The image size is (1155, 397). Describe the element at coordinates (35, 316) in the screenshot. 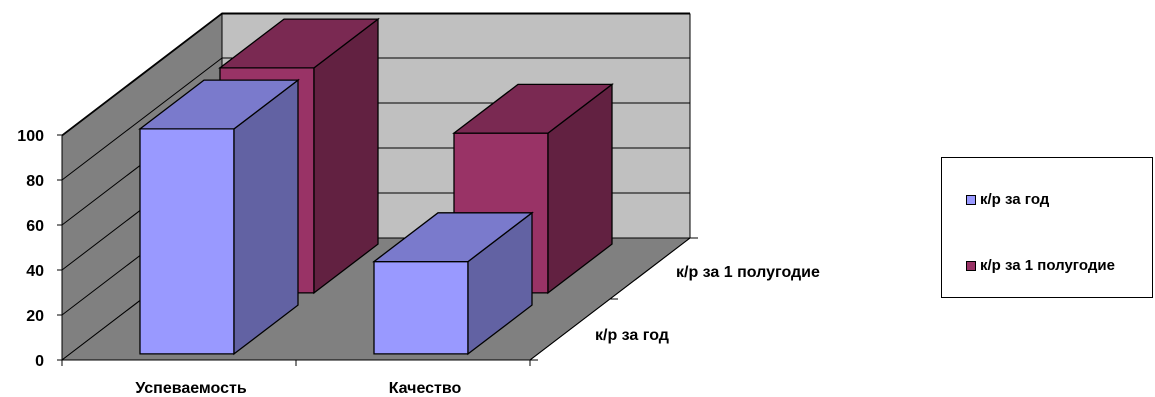

I see `y-tick-label: 20` at that location.